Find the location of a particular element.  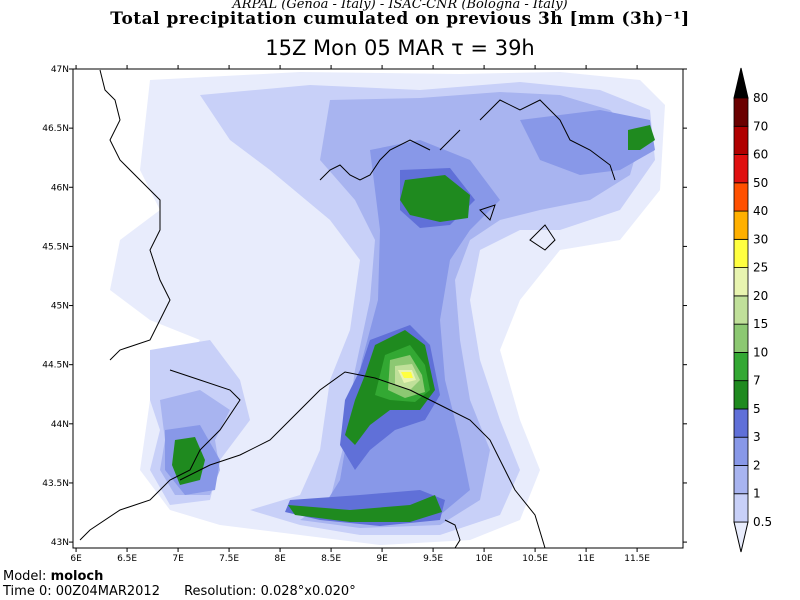

time-value: 00Z04MAR2012 is located at coordinates (107, 591).